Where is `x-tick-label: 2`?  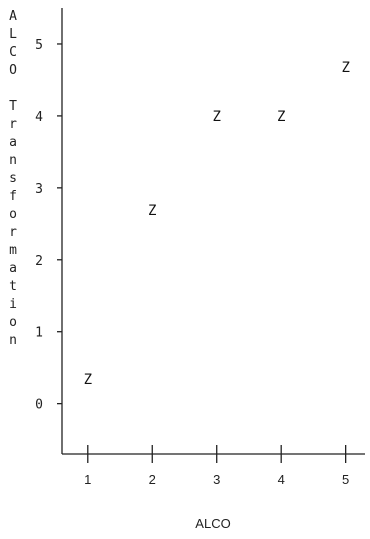
x-tick-label: 2 is located at coordinates (152, 479).